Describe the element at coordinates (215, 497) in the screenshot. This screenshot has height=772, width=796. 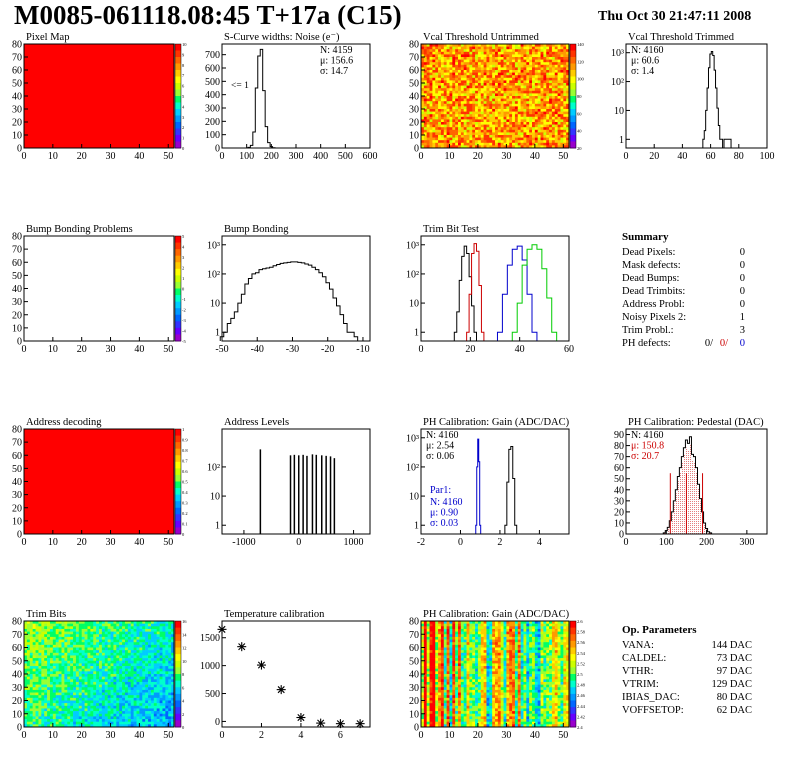
I see `y-tick-label: 10` at that location.